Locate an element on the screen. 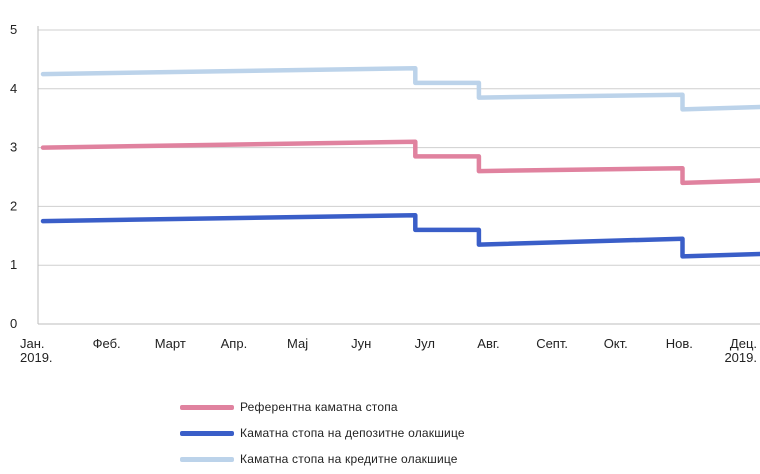 The image size is (760, 474). x-tick-label: Нов. is located at coordinates (679, 343).